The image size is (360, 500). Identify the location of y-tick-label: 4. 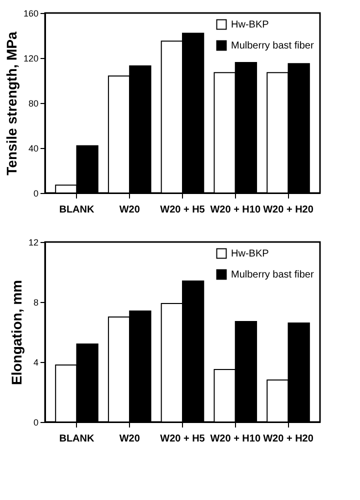
(35, 363).